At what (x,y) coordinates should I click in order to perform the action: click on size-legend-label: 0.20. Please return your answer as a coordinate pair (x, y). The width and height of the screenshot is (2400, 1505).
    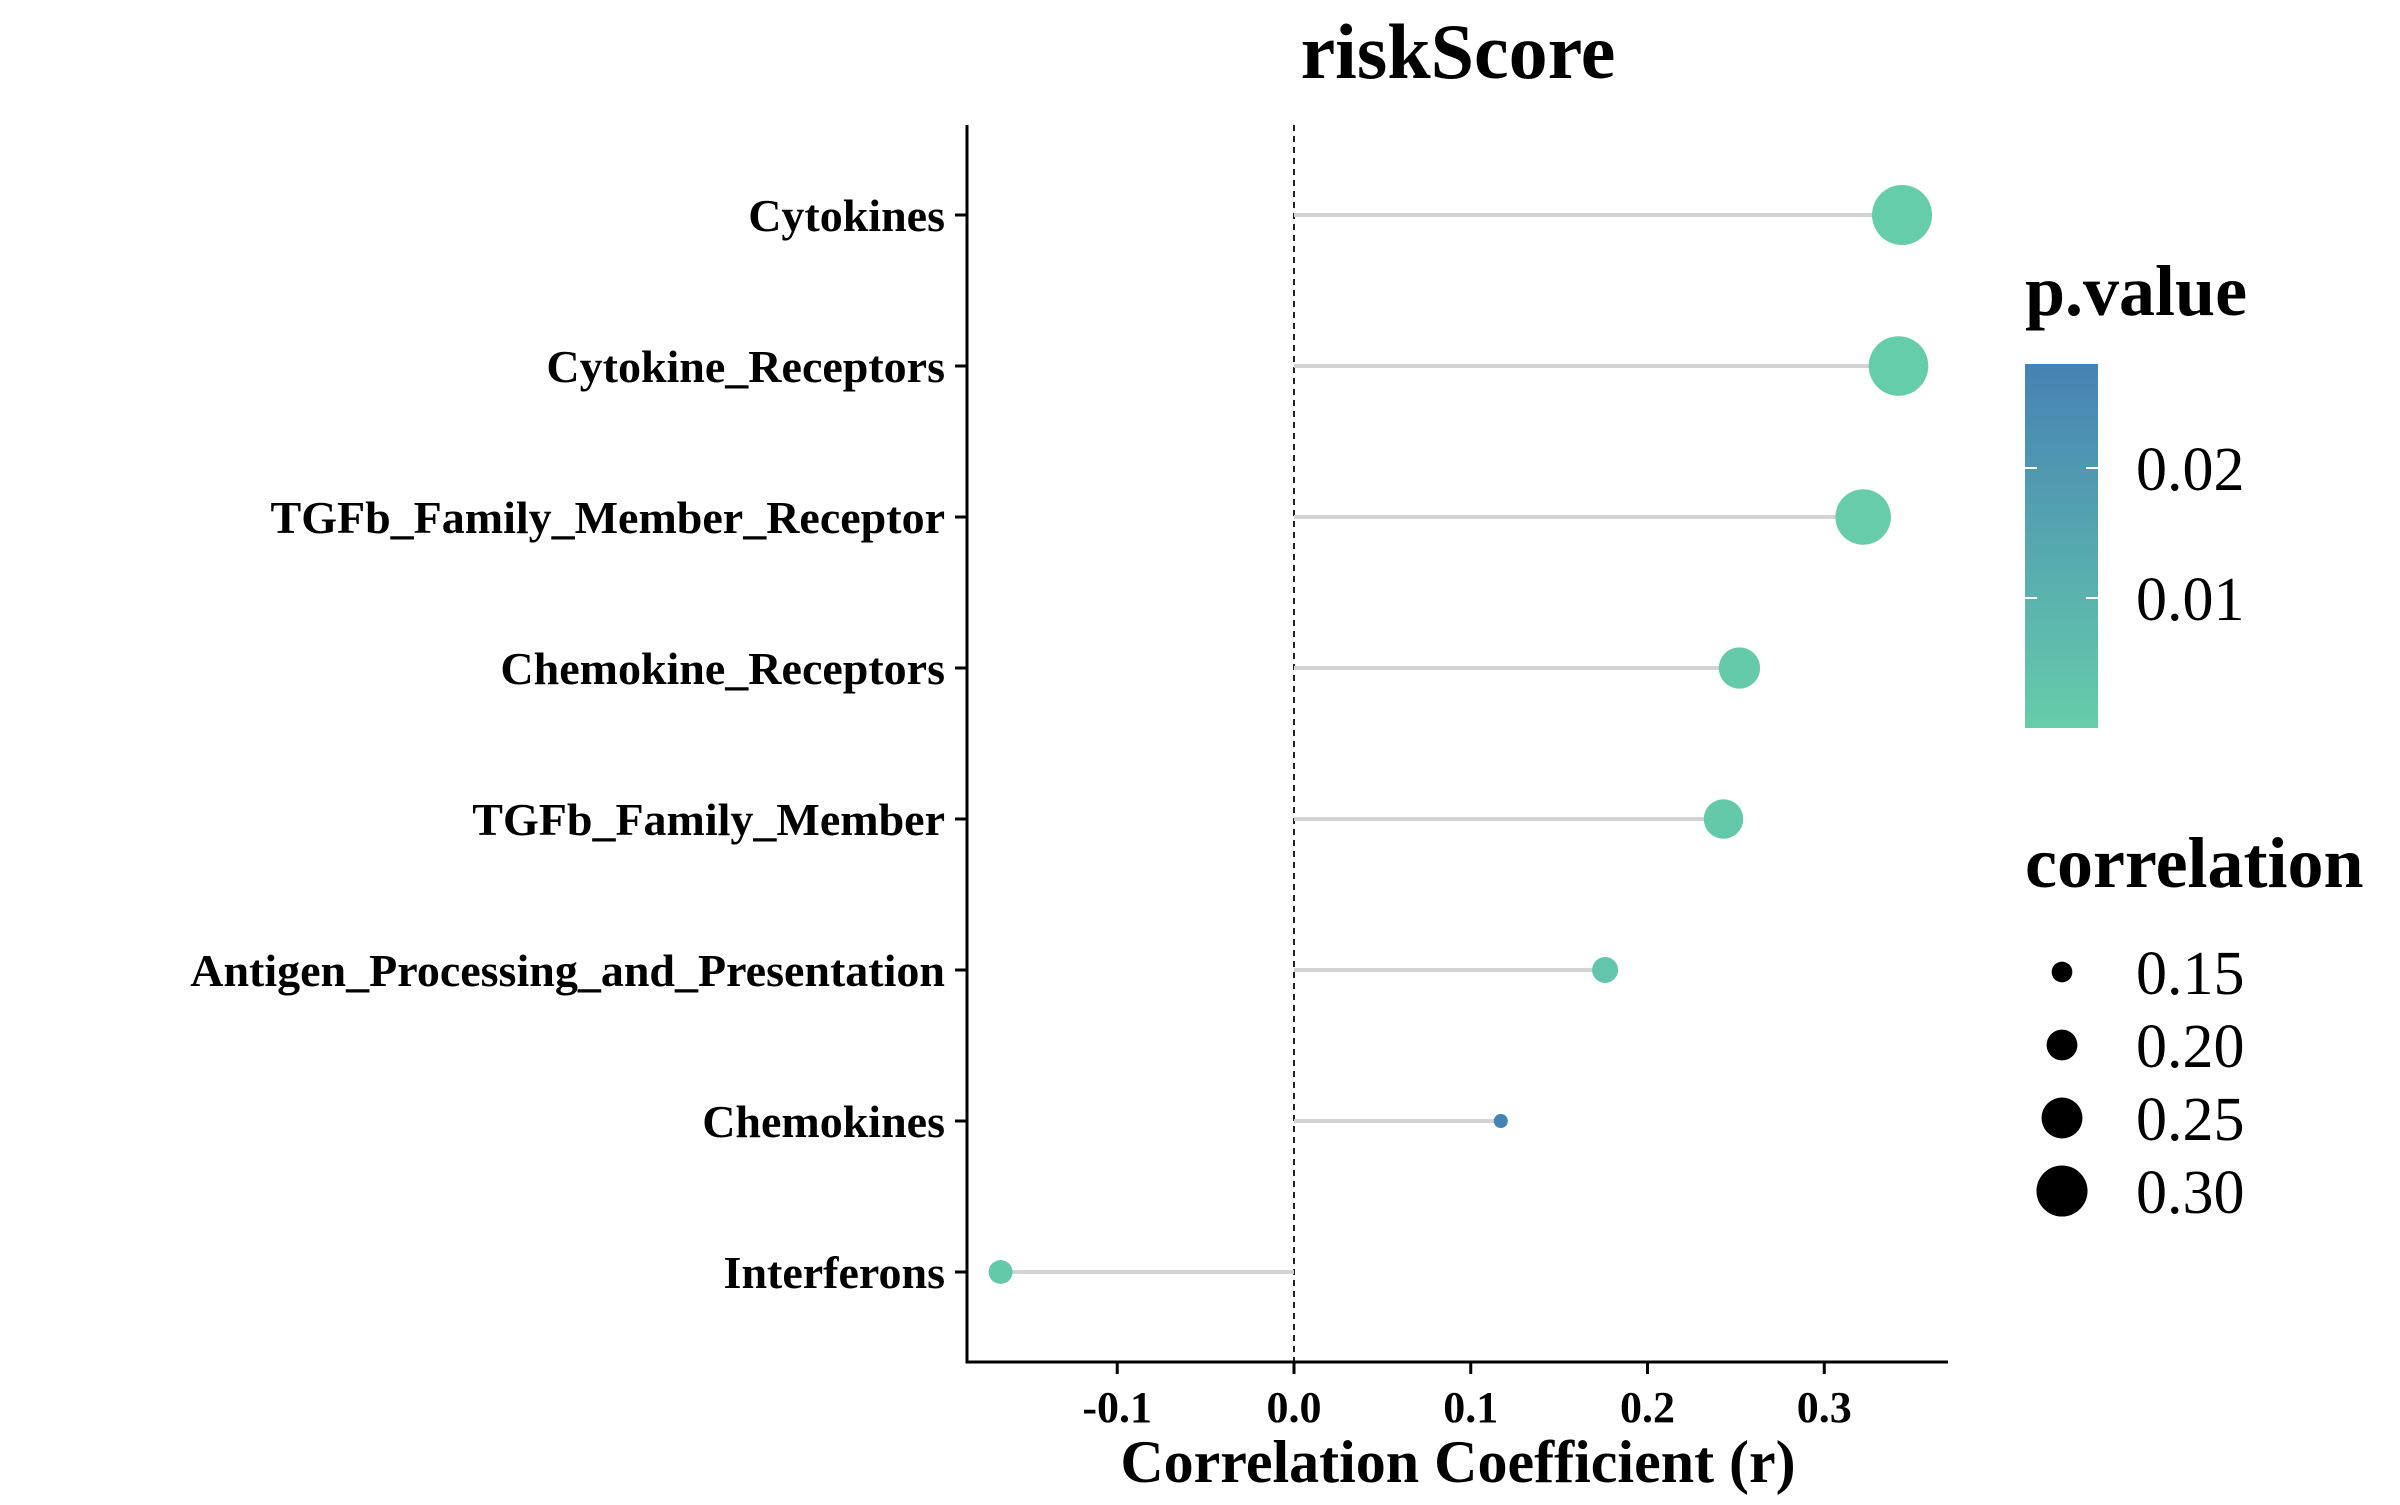
    Looking at the image, I should click on (2190, 1047).